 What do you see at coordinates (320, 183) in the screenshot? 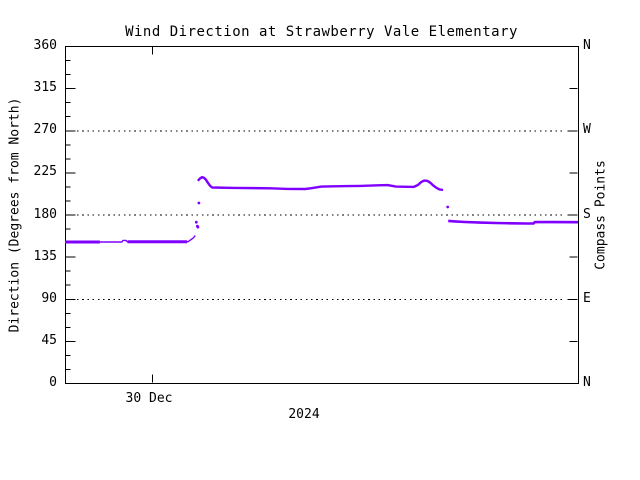
I see `wind-direction-mid-line` at bounding box center [320, 183].